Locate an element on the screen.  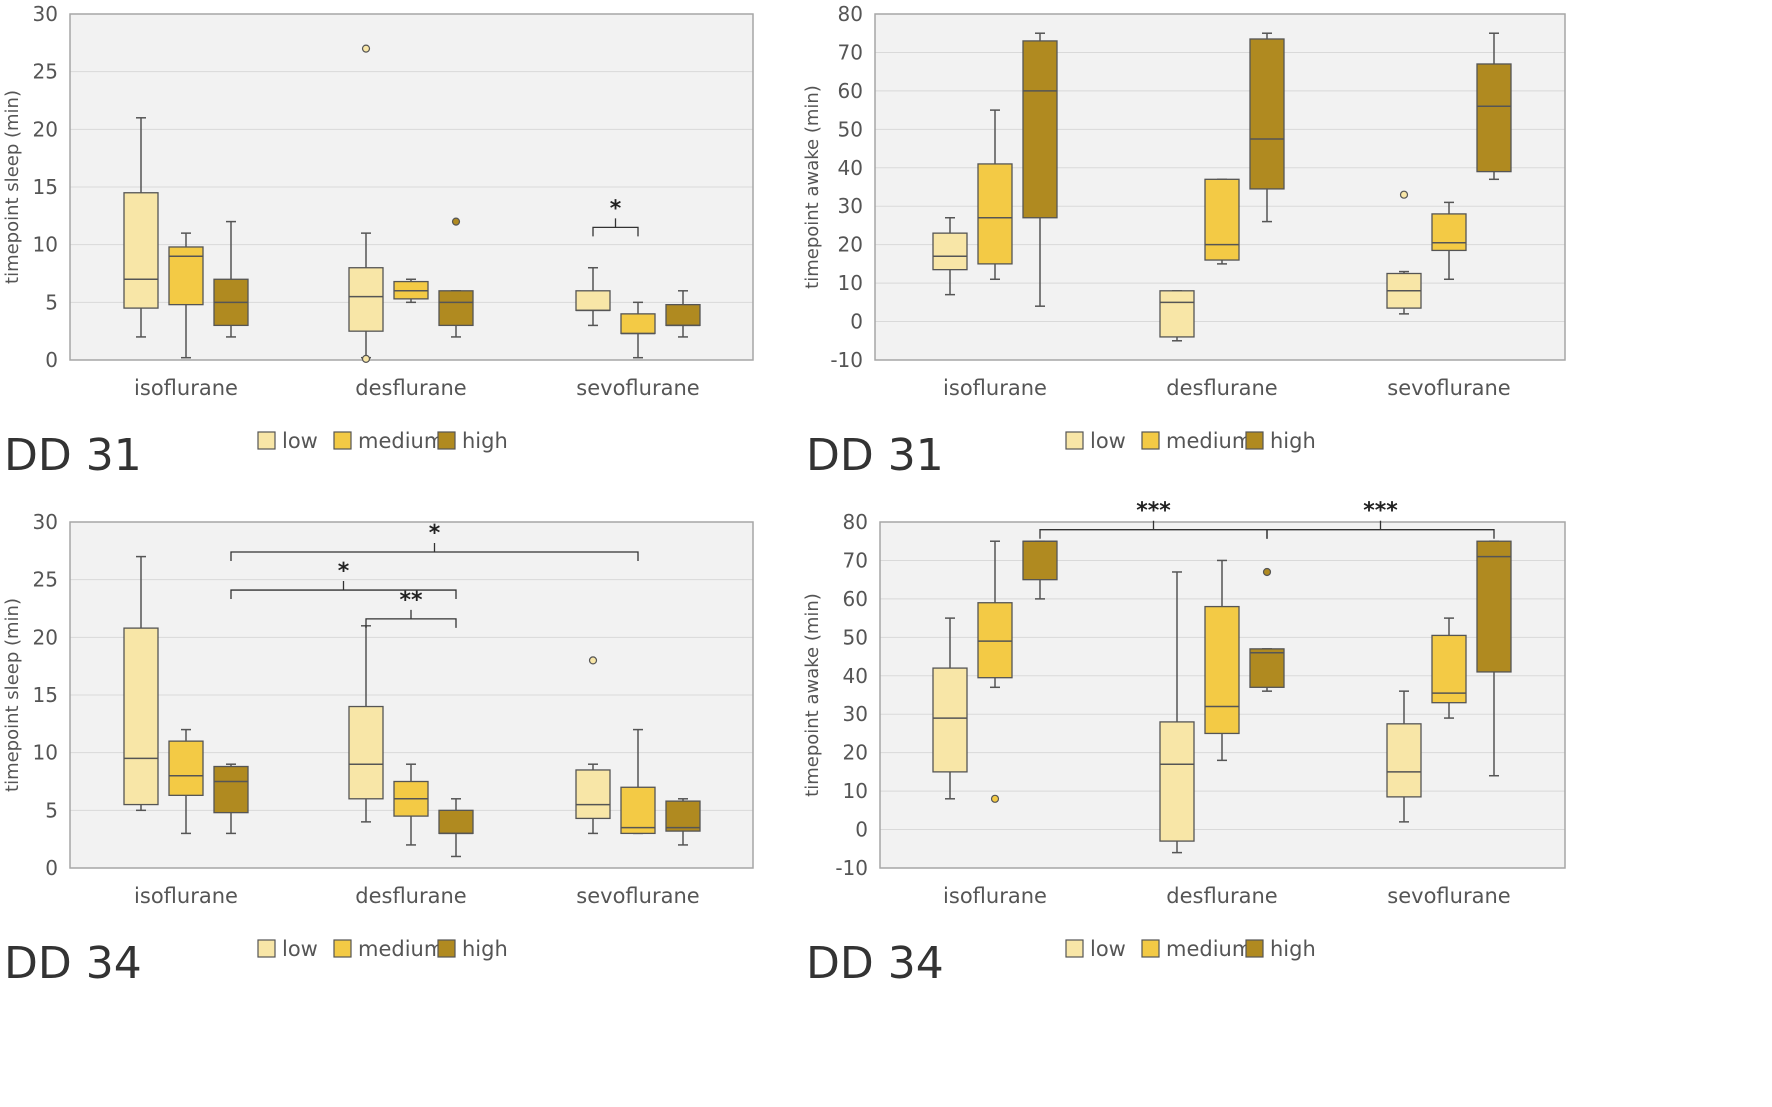
y-tick-label: 5 is located at coordinates (51, 302).